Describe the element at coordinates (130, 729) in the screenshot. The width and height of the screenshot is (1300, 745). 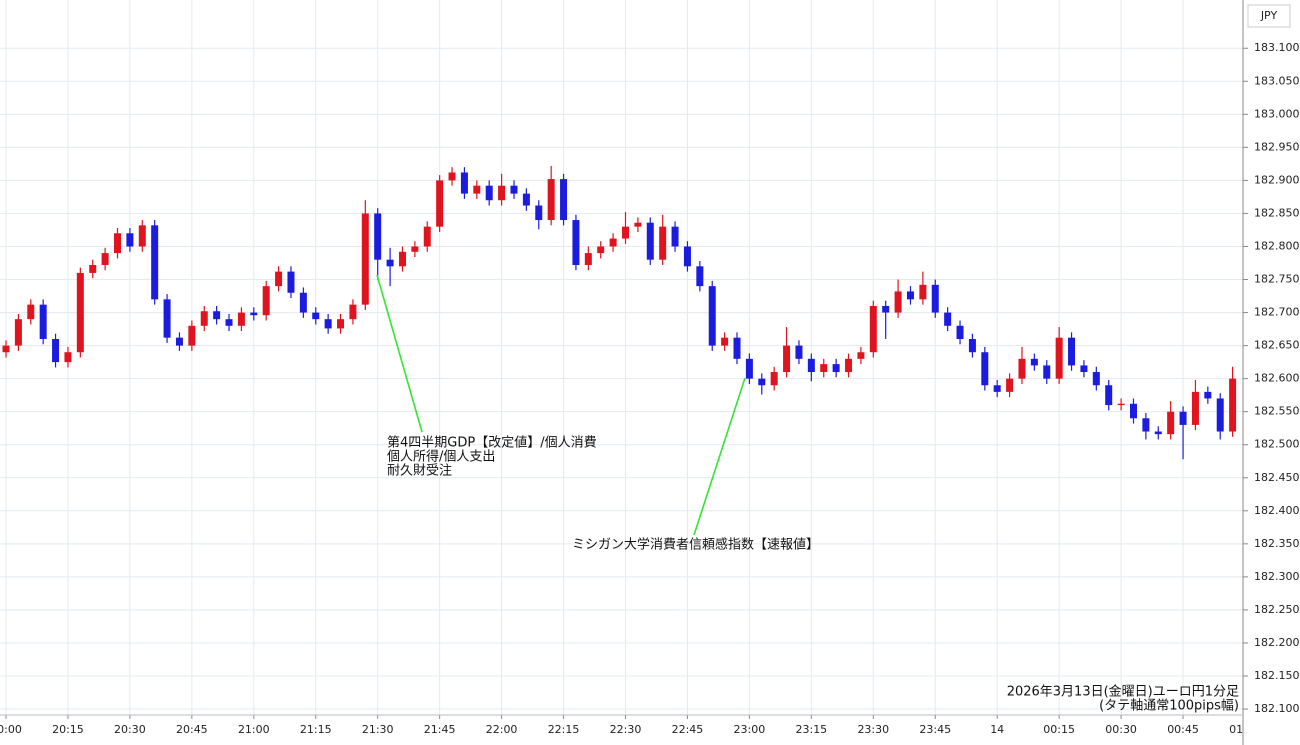
I see `x-tick-label: 20:30` at that location.